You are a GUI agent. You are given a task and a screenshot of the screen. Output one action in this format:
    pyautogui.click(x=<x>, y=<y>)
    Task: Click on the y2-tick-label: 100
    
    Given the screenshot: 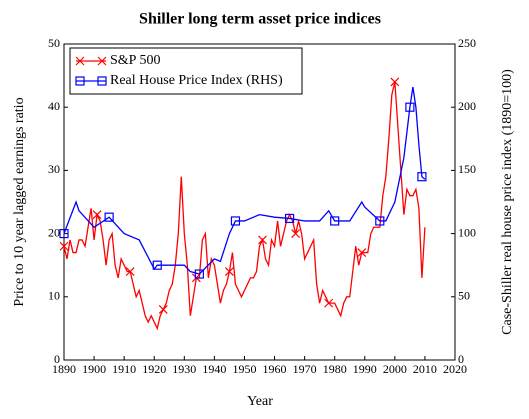 What is the action you would take?
    pyautogui.click(x=467, y=232)
    